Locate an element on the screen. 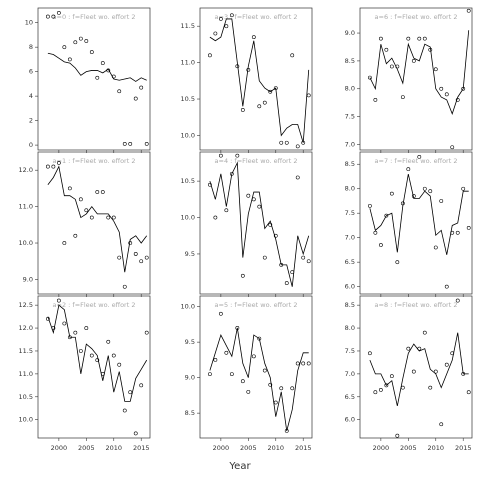 This screenshot has width=480, height=484. x-tick-label: 2000 is located at coordinates (381, 448).